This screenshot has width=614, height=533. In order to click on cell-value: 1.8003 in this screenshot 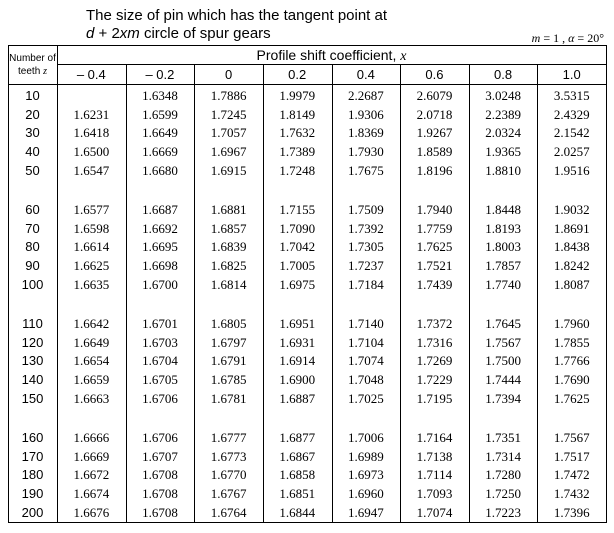, I will do `click(503, 247)`.